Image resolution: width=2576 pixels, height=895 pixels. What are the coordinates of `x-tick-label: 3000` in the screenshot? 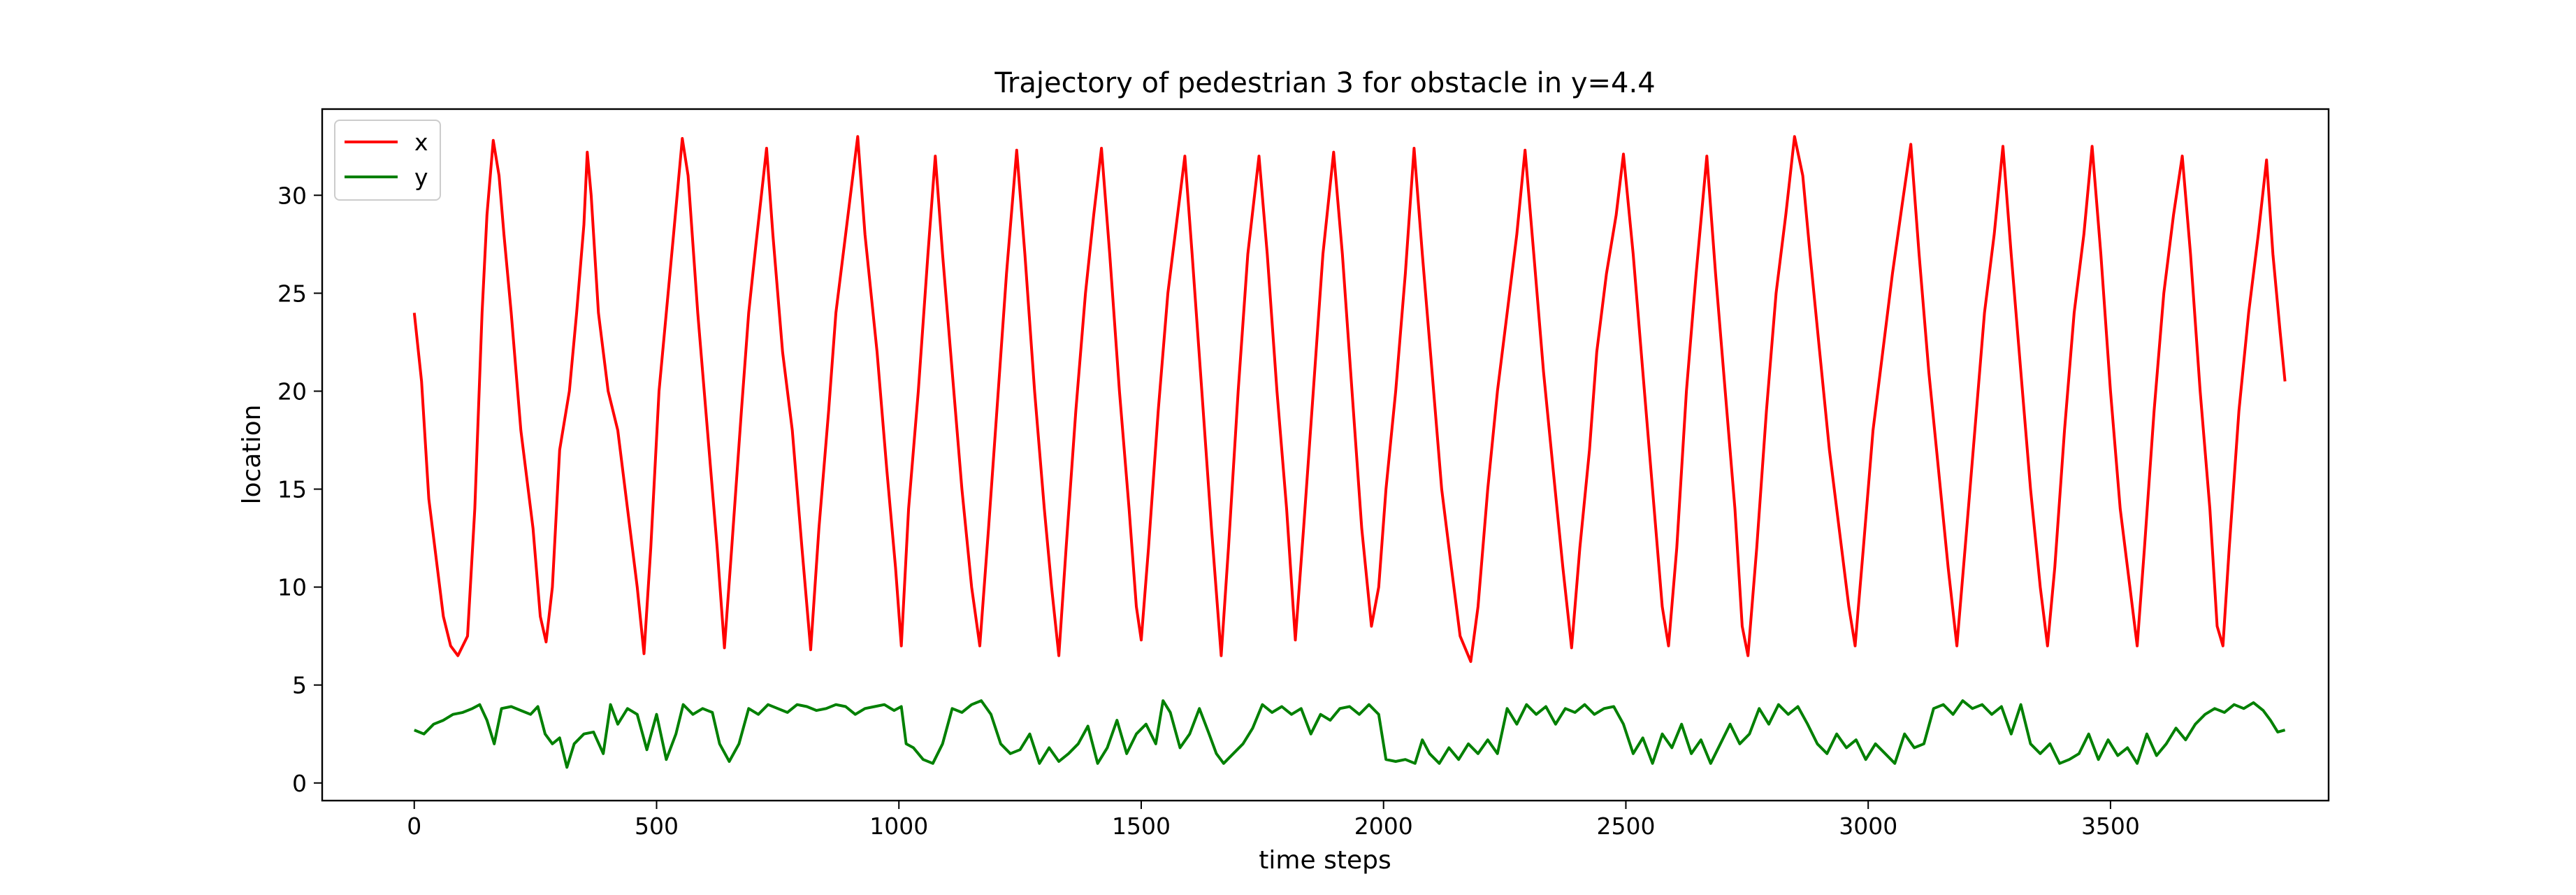 It's located at (1868, 826).